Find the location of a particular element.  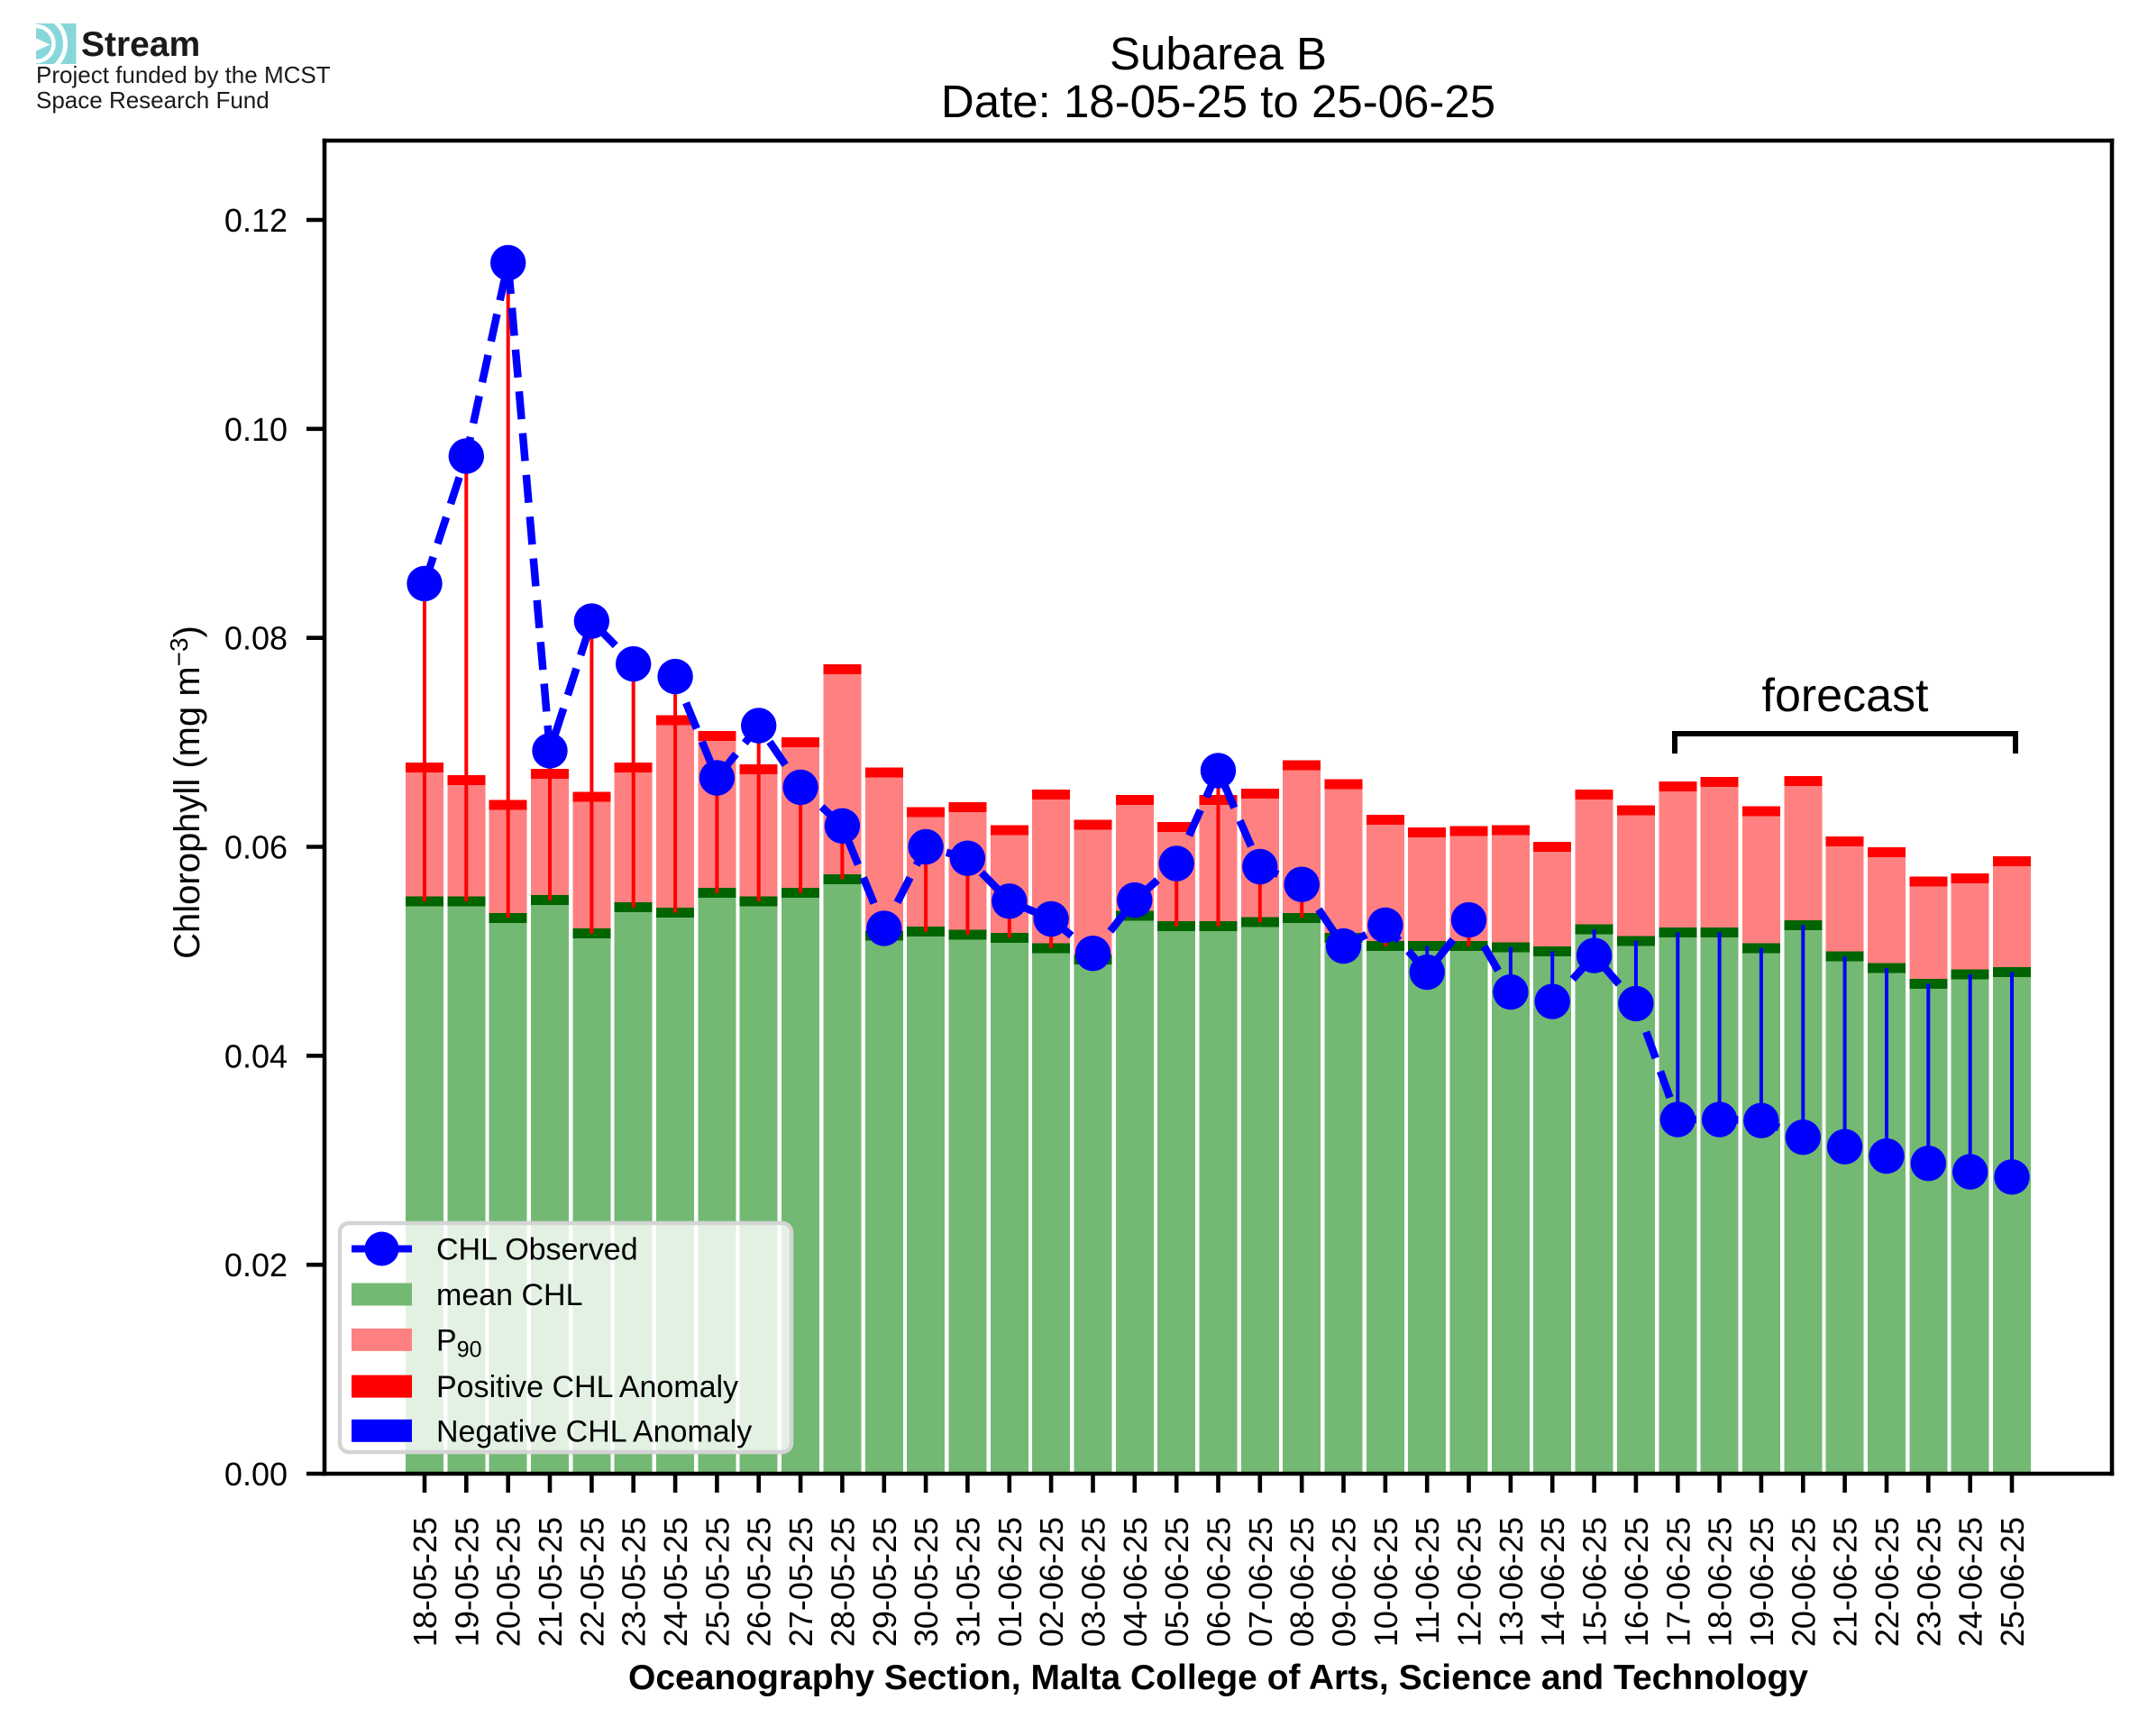

svg-text: 14-06-25 is located at coordinates (1552, 1582).